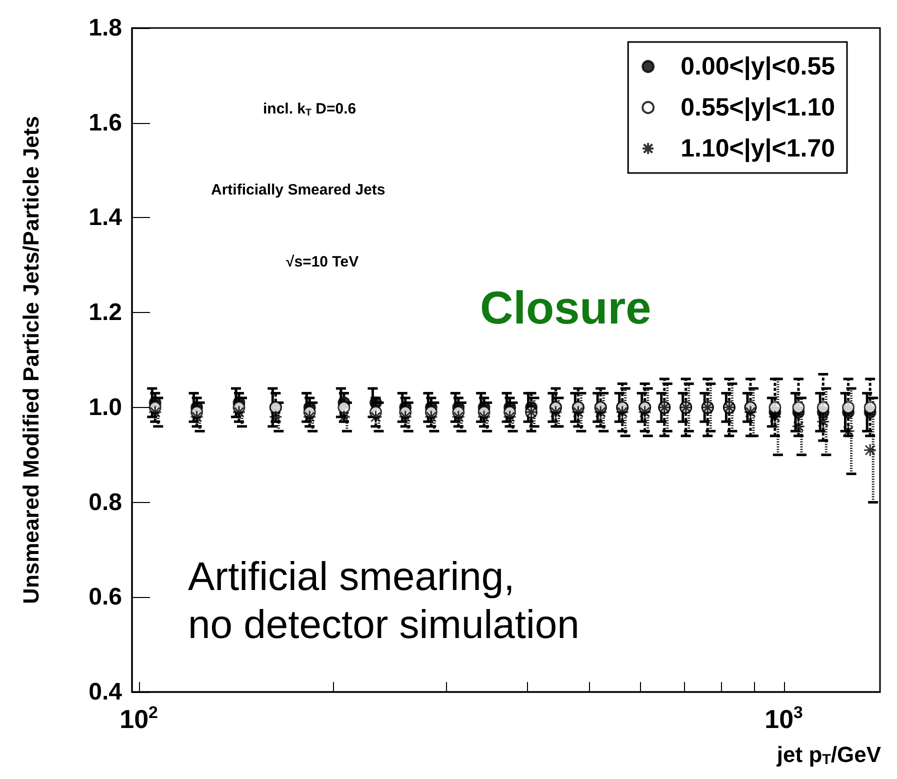 The height and width of the screenshot is (779, 897). Describe the element at coordinates (105, 407) in the screenshot. I see `y-tick-label: 1.0` at that location.